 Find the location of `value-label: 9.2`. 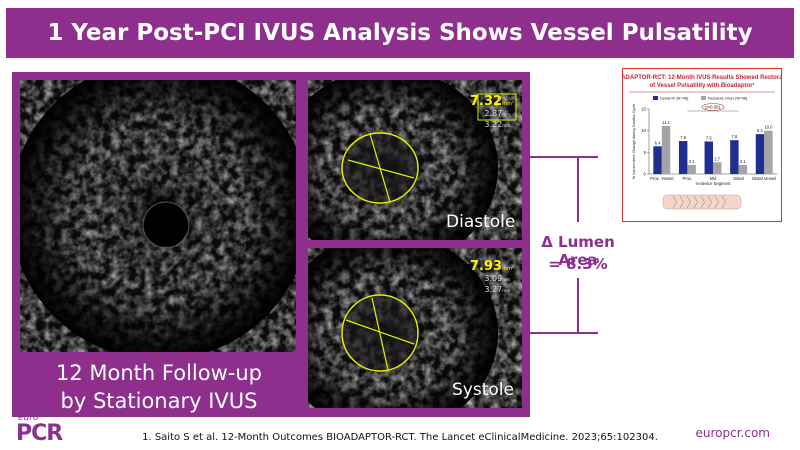

value-label: 9.2 is located at coordinates (760, 130).